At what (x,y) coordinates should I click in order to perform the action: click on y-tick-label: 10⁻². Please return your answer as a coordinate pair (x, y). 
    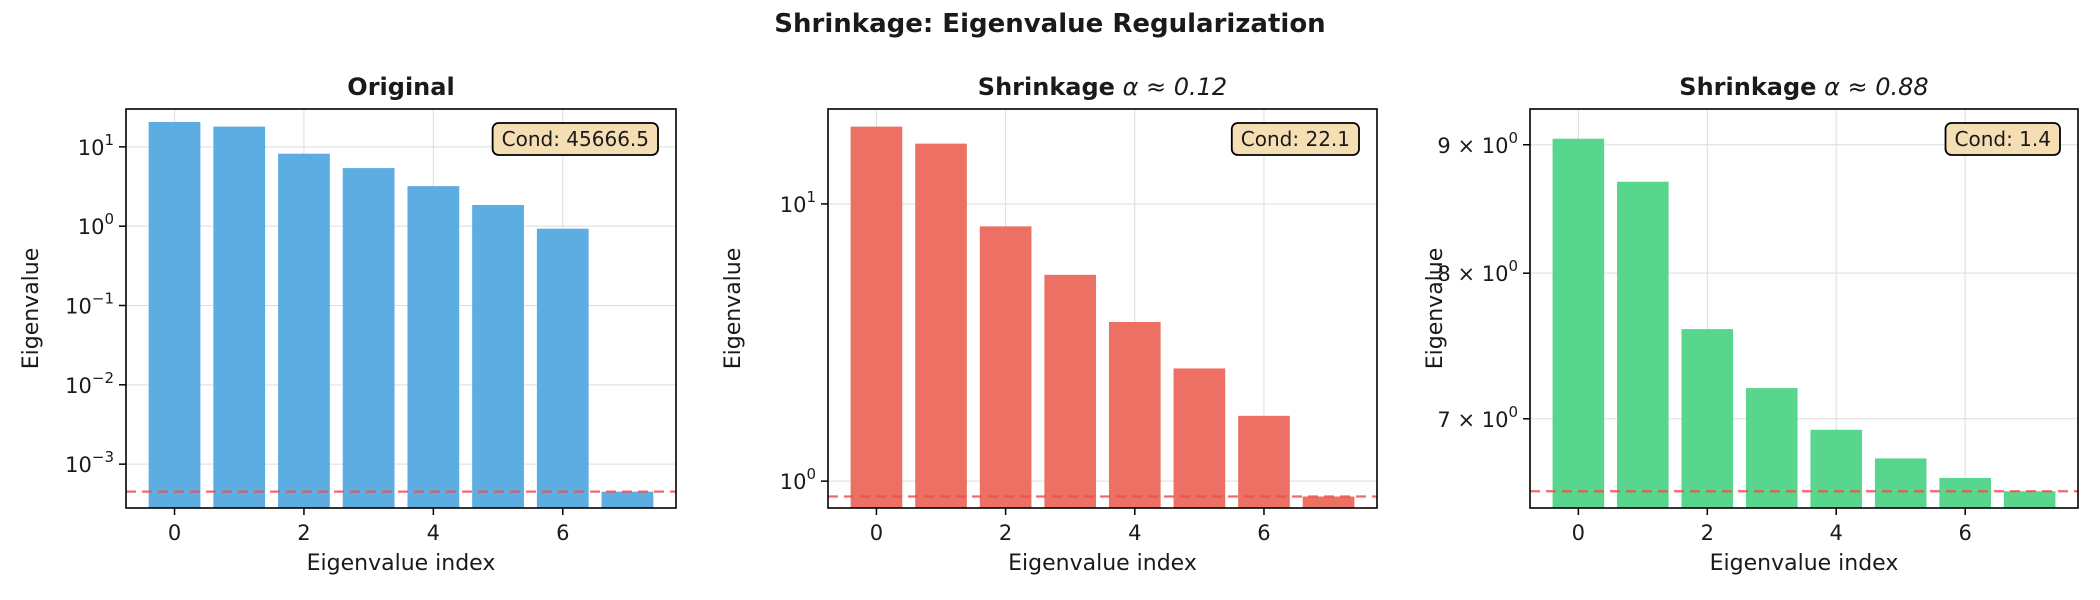
    Looking at the image, I should click on (89, 383).